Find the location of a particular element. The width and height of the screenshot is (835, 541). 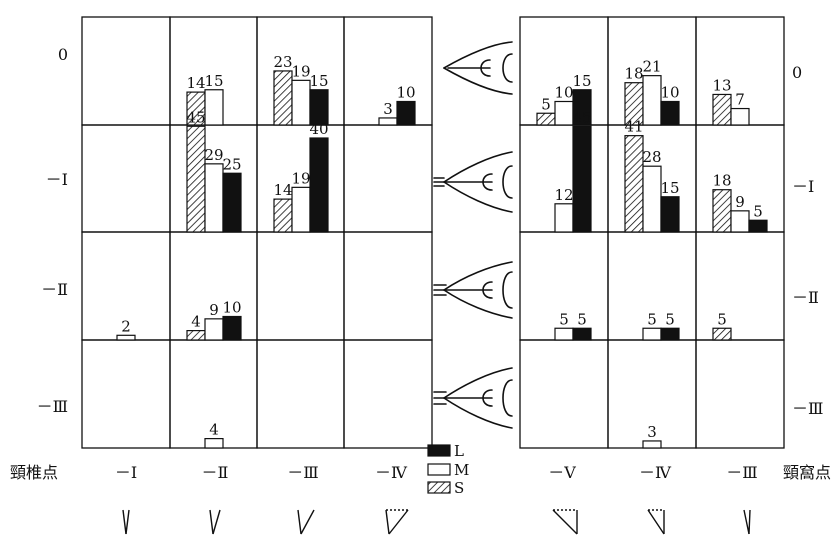

neck-diagram-row1 is located at coordinates (473, 182).